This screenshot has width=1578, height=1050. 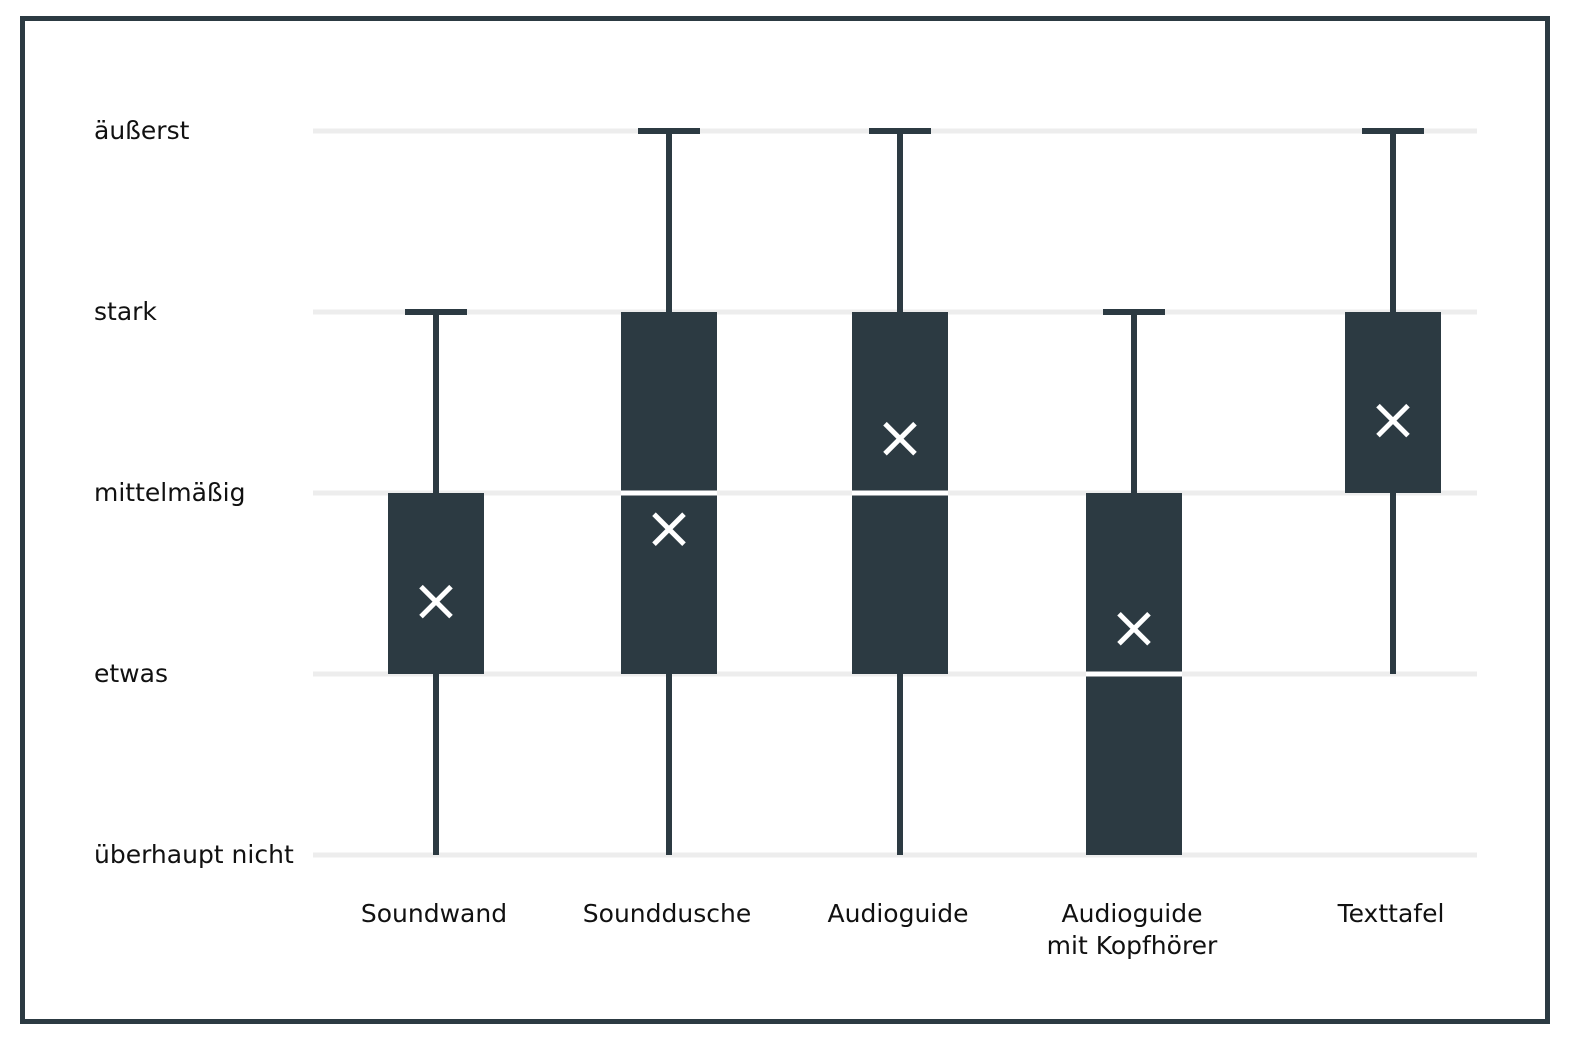 What do you see at coordinates (125, 311) in the screenshot?
I see `y-tick-label: stark` at bounding box center [125, 311].